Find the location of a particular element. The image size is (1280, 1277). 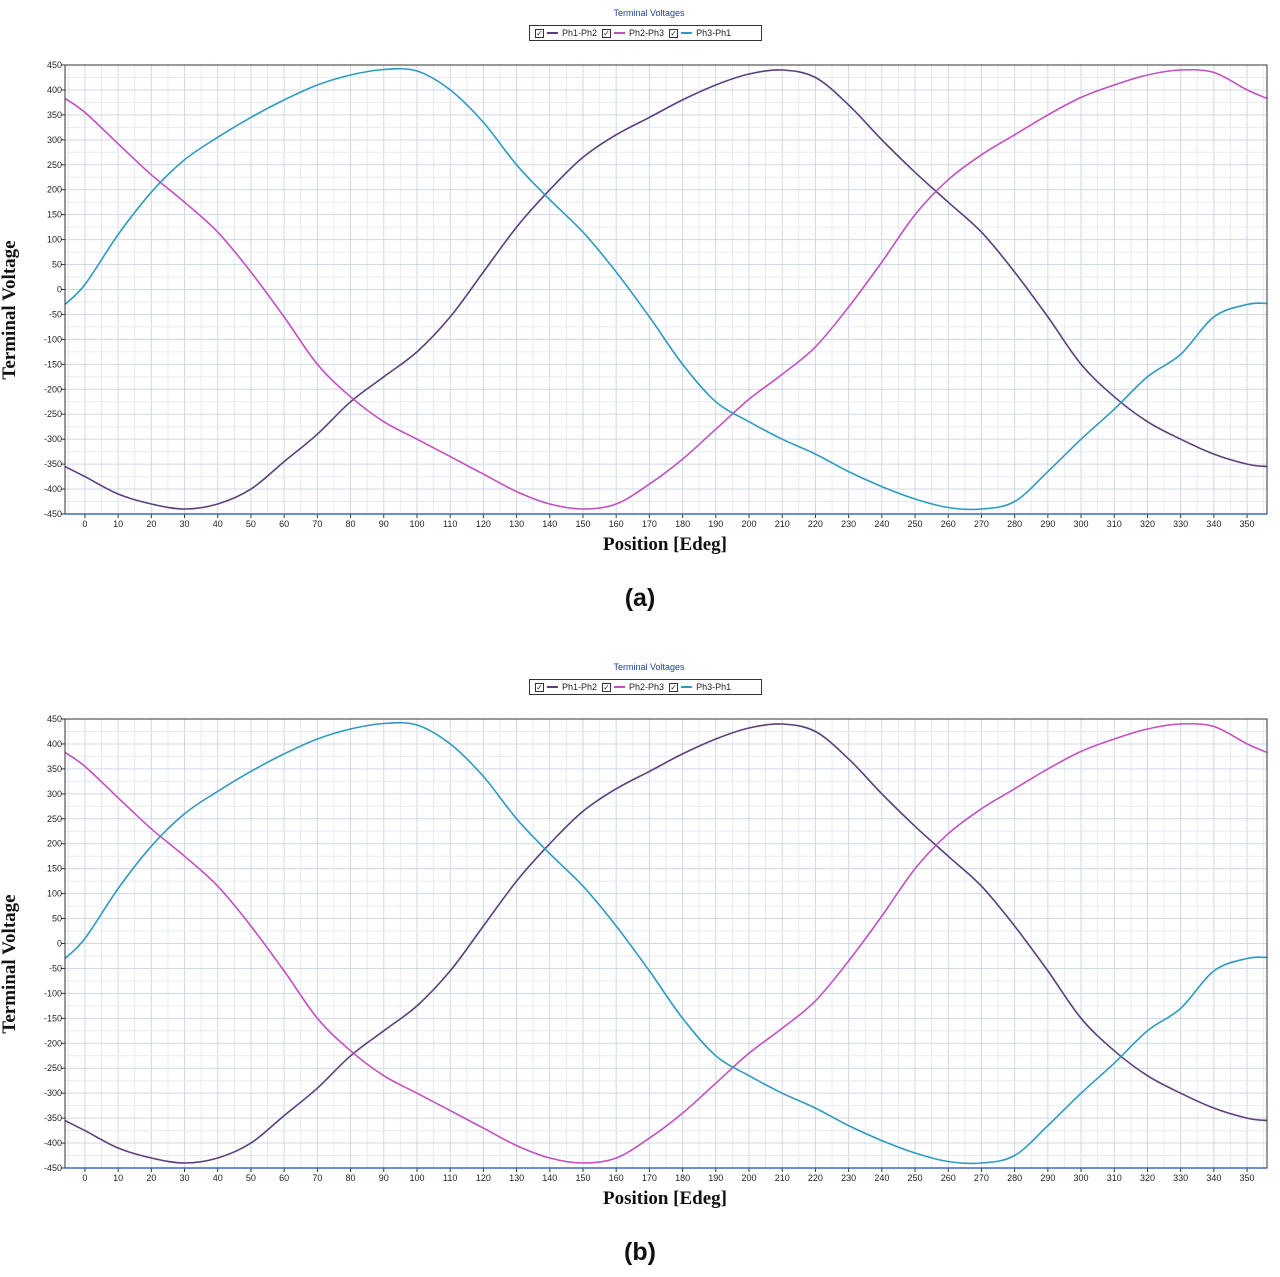

y-tick-label: 250 is located at coordinates (54, 819).